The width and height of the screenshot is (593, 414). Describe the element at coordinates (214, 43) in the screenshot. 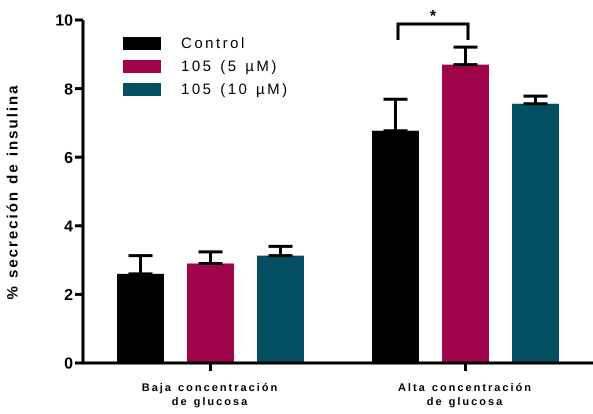

I see `legend-label: Control` at that location.